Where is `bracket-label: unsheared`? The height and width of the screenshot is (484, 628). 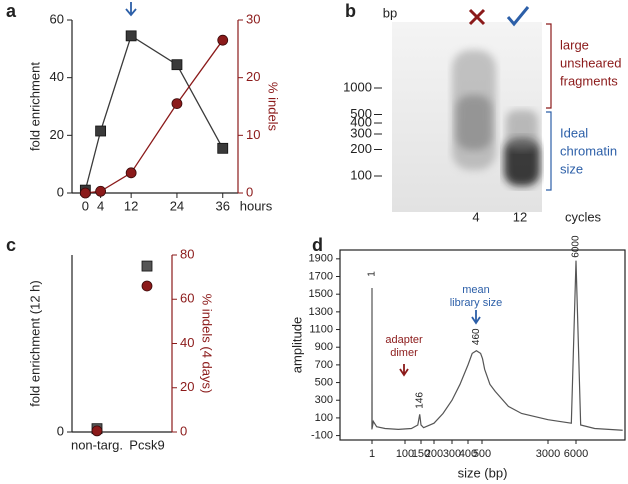
bracket-label: unsheared is located at coordinates (590, 62).